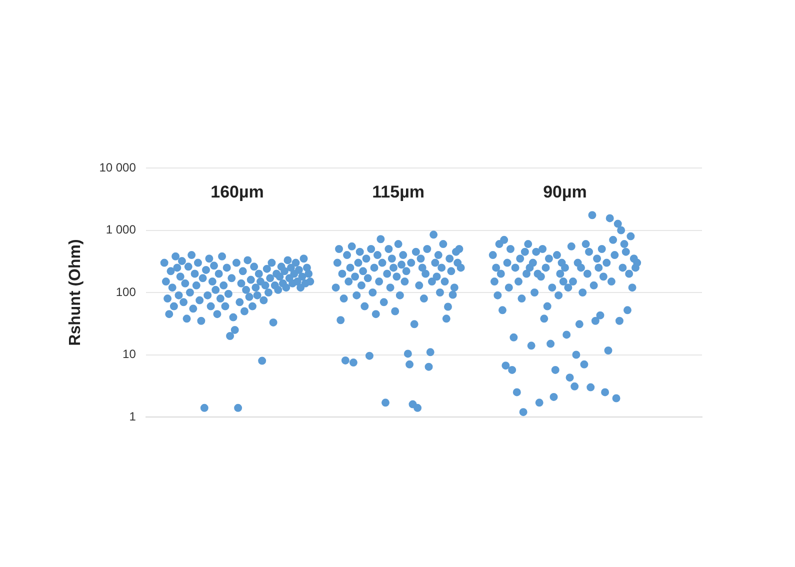  I want to click on y-axis-title: Rshunt (Ohm), so click(75, 292).